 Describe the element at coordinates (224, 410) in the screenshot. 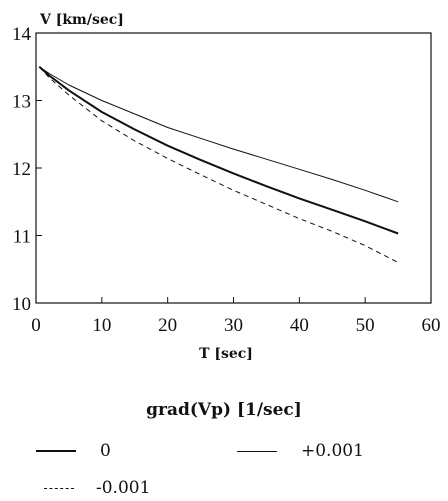

I see `legend-title: grad(Vp) [1/sec]` at that location.